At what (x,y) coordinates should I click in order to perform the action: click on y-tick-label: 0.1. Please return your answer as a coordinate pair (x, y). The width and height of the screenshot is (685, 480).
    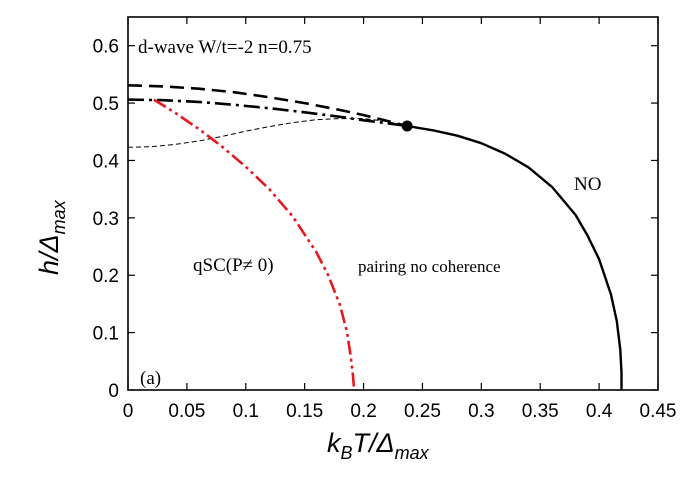
    Looking at the image, I should click on (106, 334).